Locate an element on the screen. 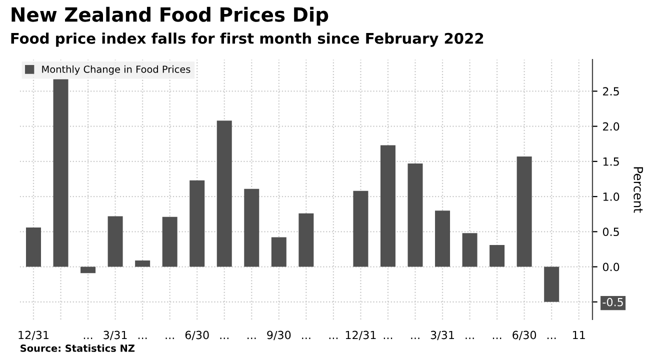  y-tick-label: 1.5 is located at coordinates (611, 162).